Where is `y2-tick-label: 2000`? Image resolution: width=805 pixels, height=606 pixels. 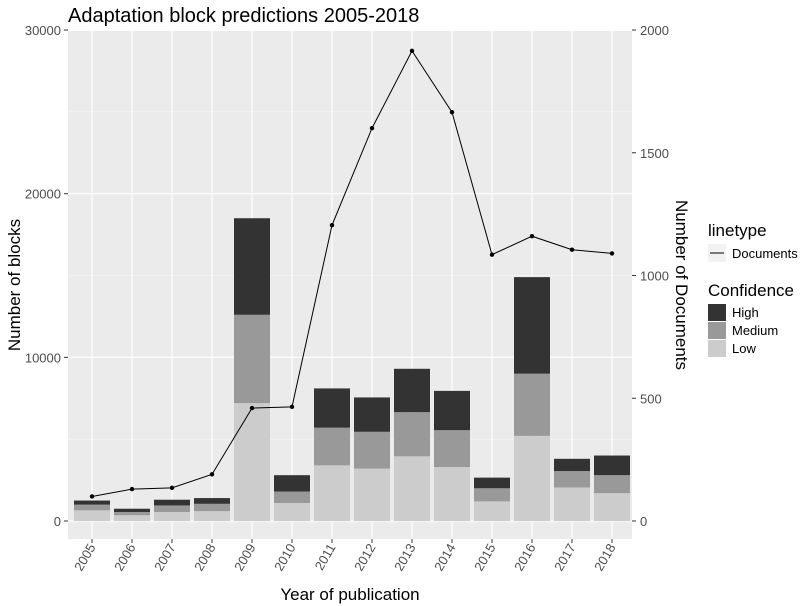
y2-tick-label: 2000 is located at coordinates (654, 30).